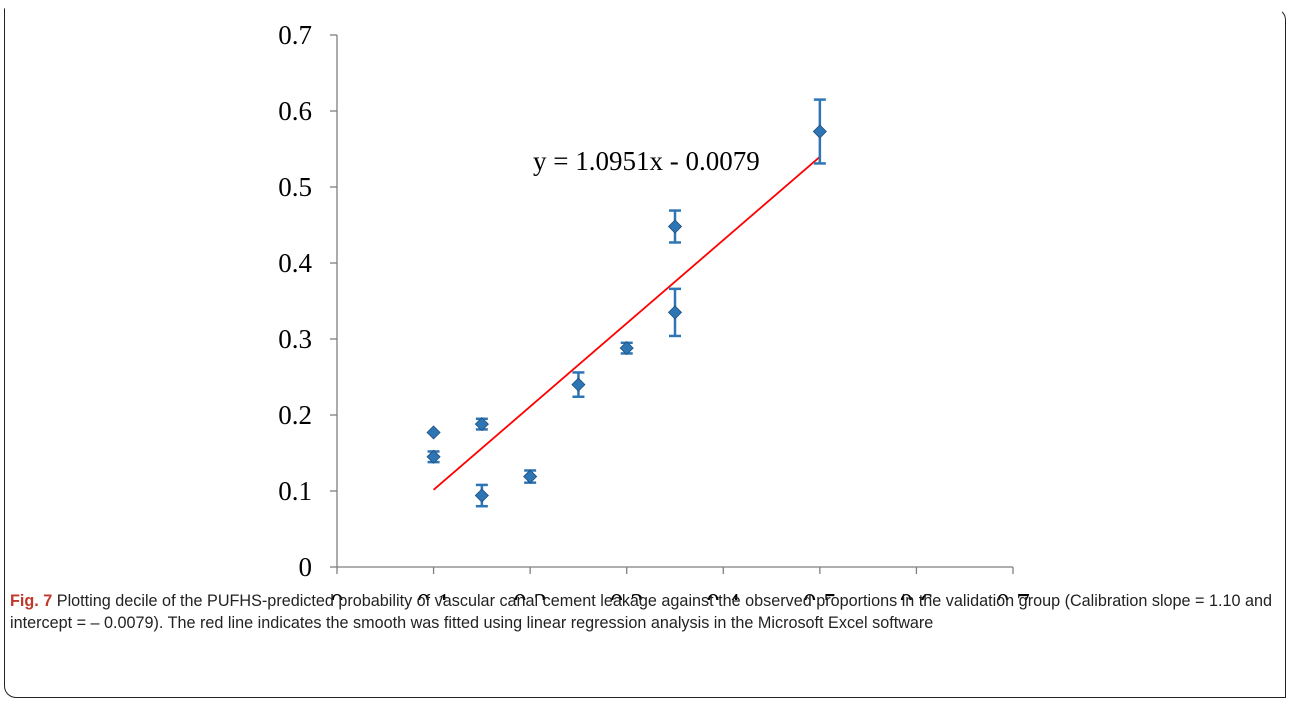  I want to click on x-tick-label: 0.7, so click(1013, 594).